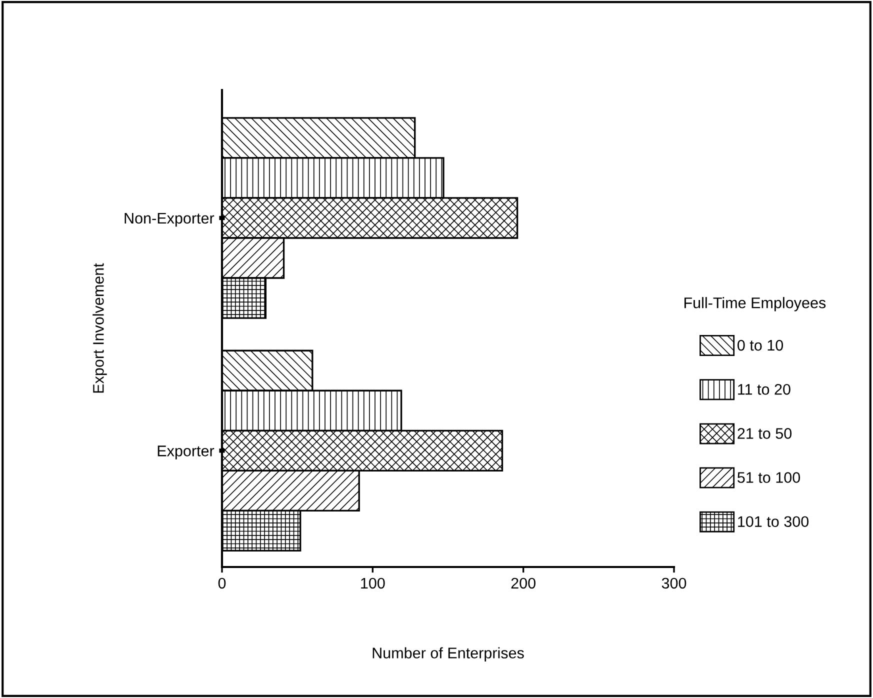 The height and width of the screenshot is (698, 873). I want to click on x-tick-label: 200, so click(523, 583).